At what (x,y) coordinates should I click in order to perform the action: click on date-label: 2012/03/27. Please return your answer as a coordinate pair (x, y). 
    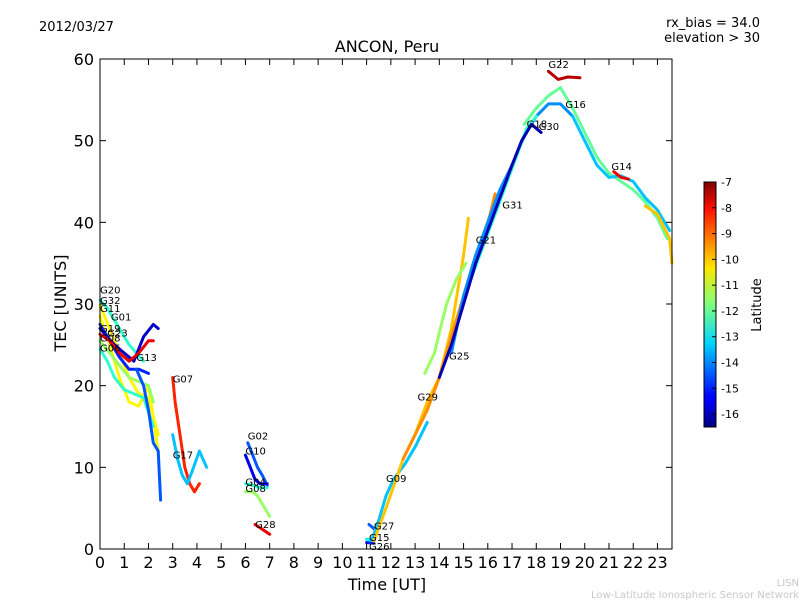
    Looking at the image, I should click on (76, 27).